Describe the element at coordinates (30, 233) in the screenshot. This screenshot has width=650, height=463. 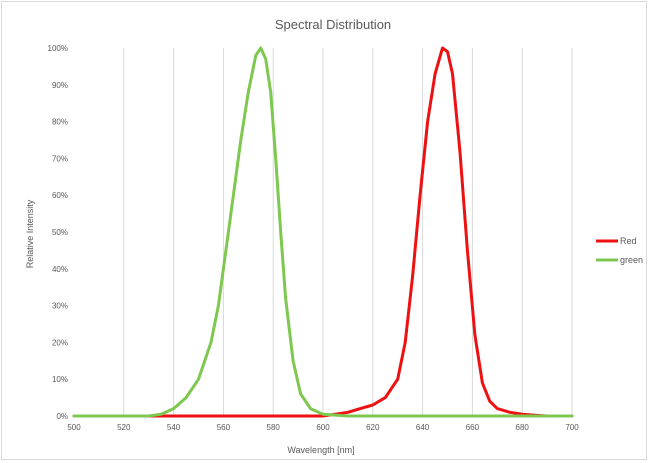
I see `y-axis-label: Relative Intensity` at that location.